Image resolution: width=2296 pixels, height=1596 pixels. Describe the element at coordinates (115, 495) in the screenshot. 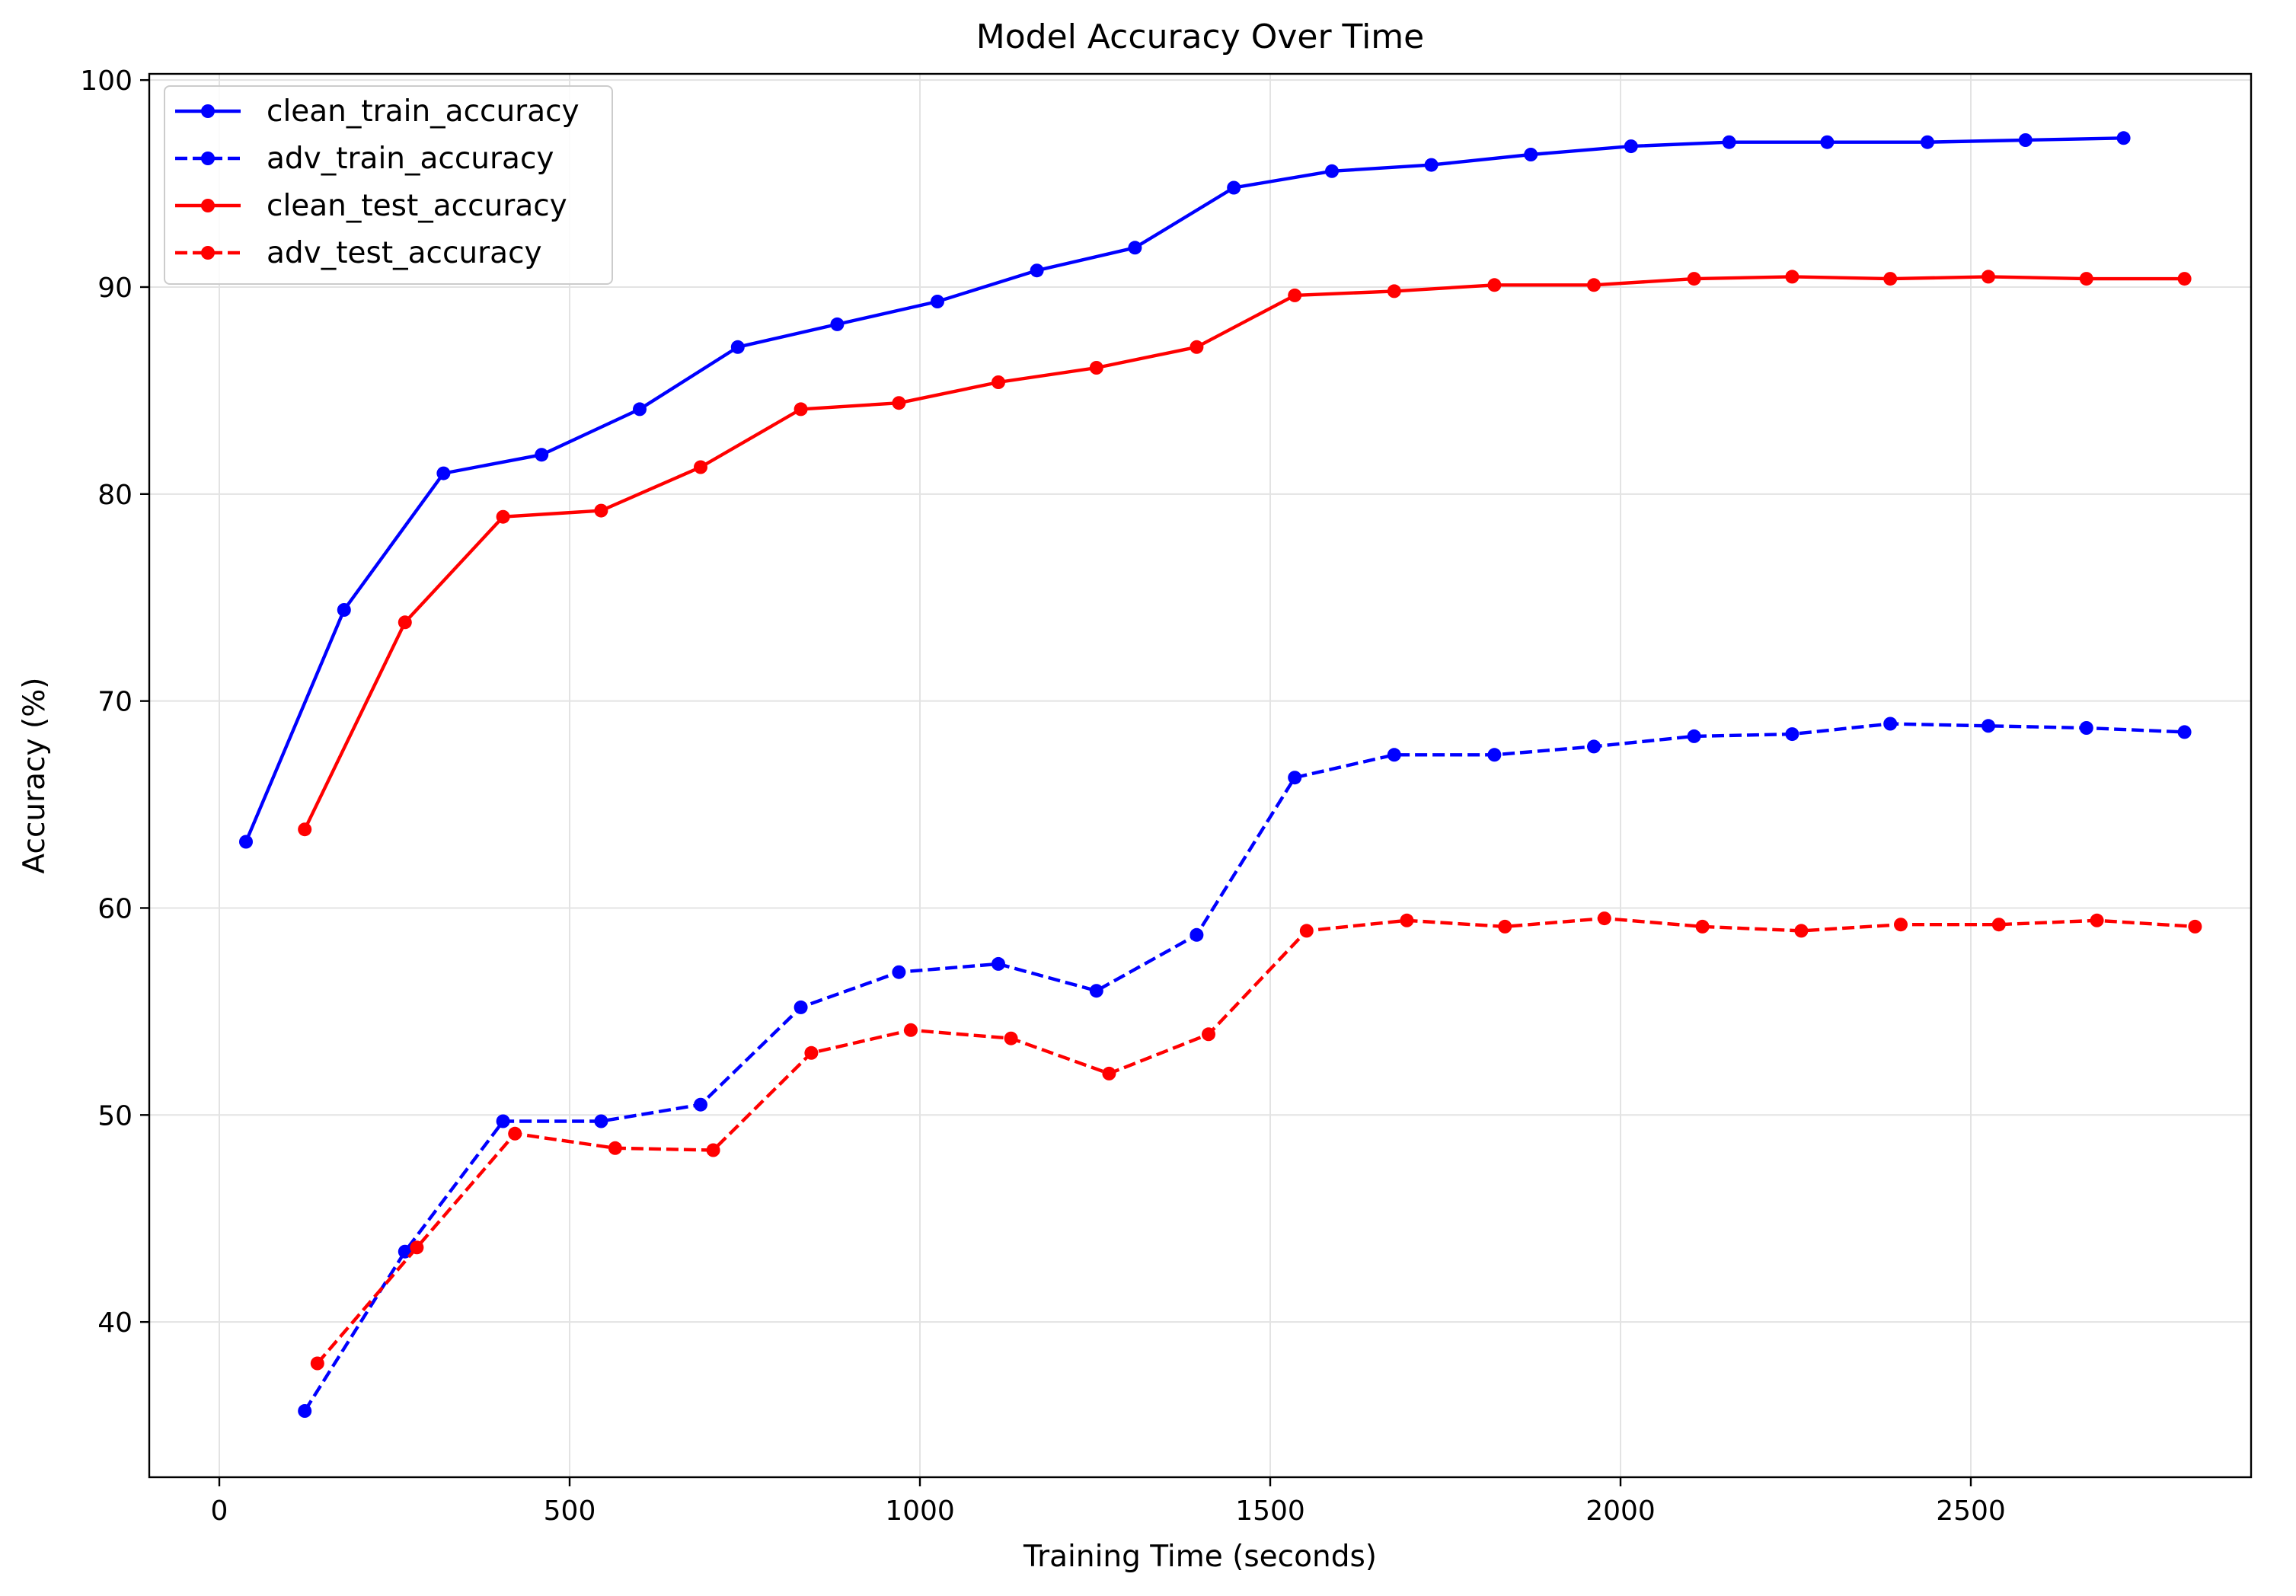

I see `y-tick-label: 80` at that location.